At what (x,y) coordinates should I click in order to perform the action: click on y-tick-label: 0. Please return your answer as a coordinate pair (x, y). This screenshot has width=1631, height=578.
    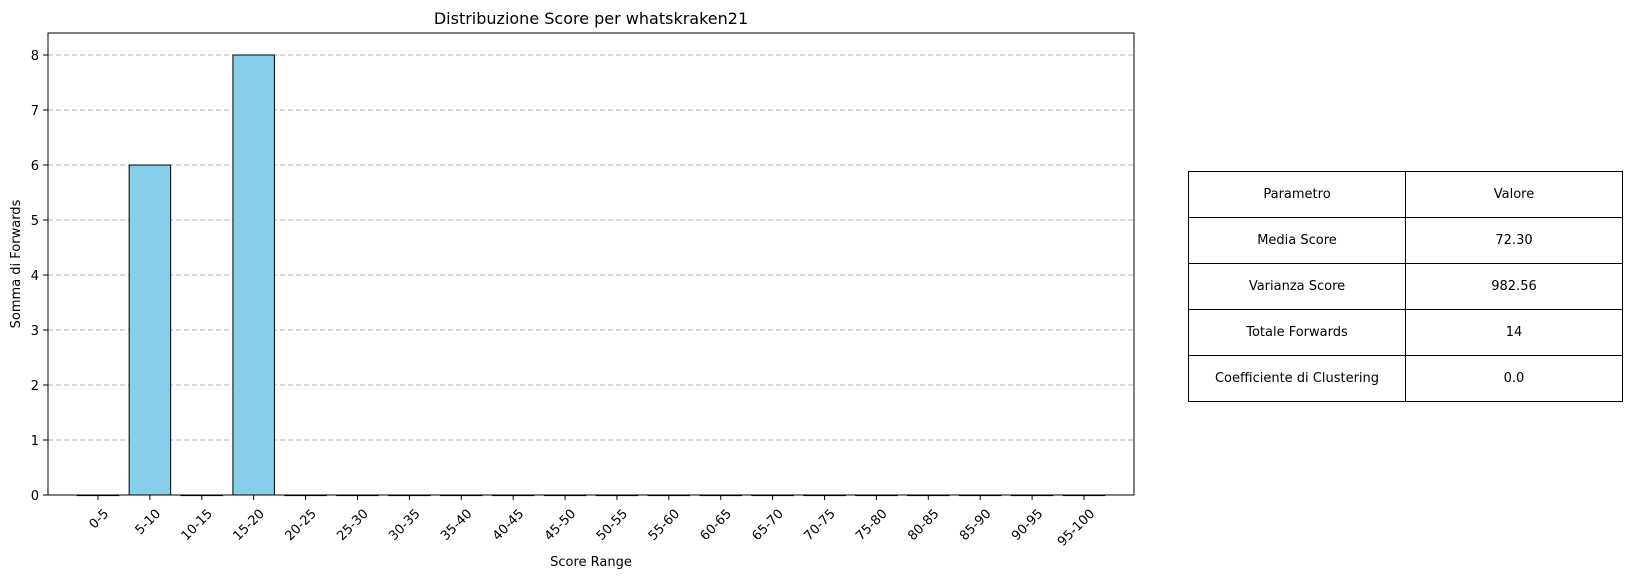
    Looking at the image, I should click on (35, 496).